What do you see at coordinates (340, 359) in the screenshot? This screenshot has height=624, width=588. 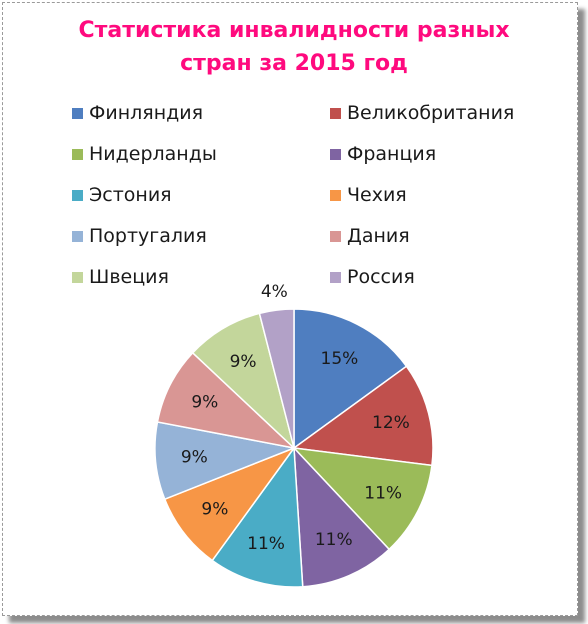 I see `slice-data-label: 15%` at bounding box center [340, 359].